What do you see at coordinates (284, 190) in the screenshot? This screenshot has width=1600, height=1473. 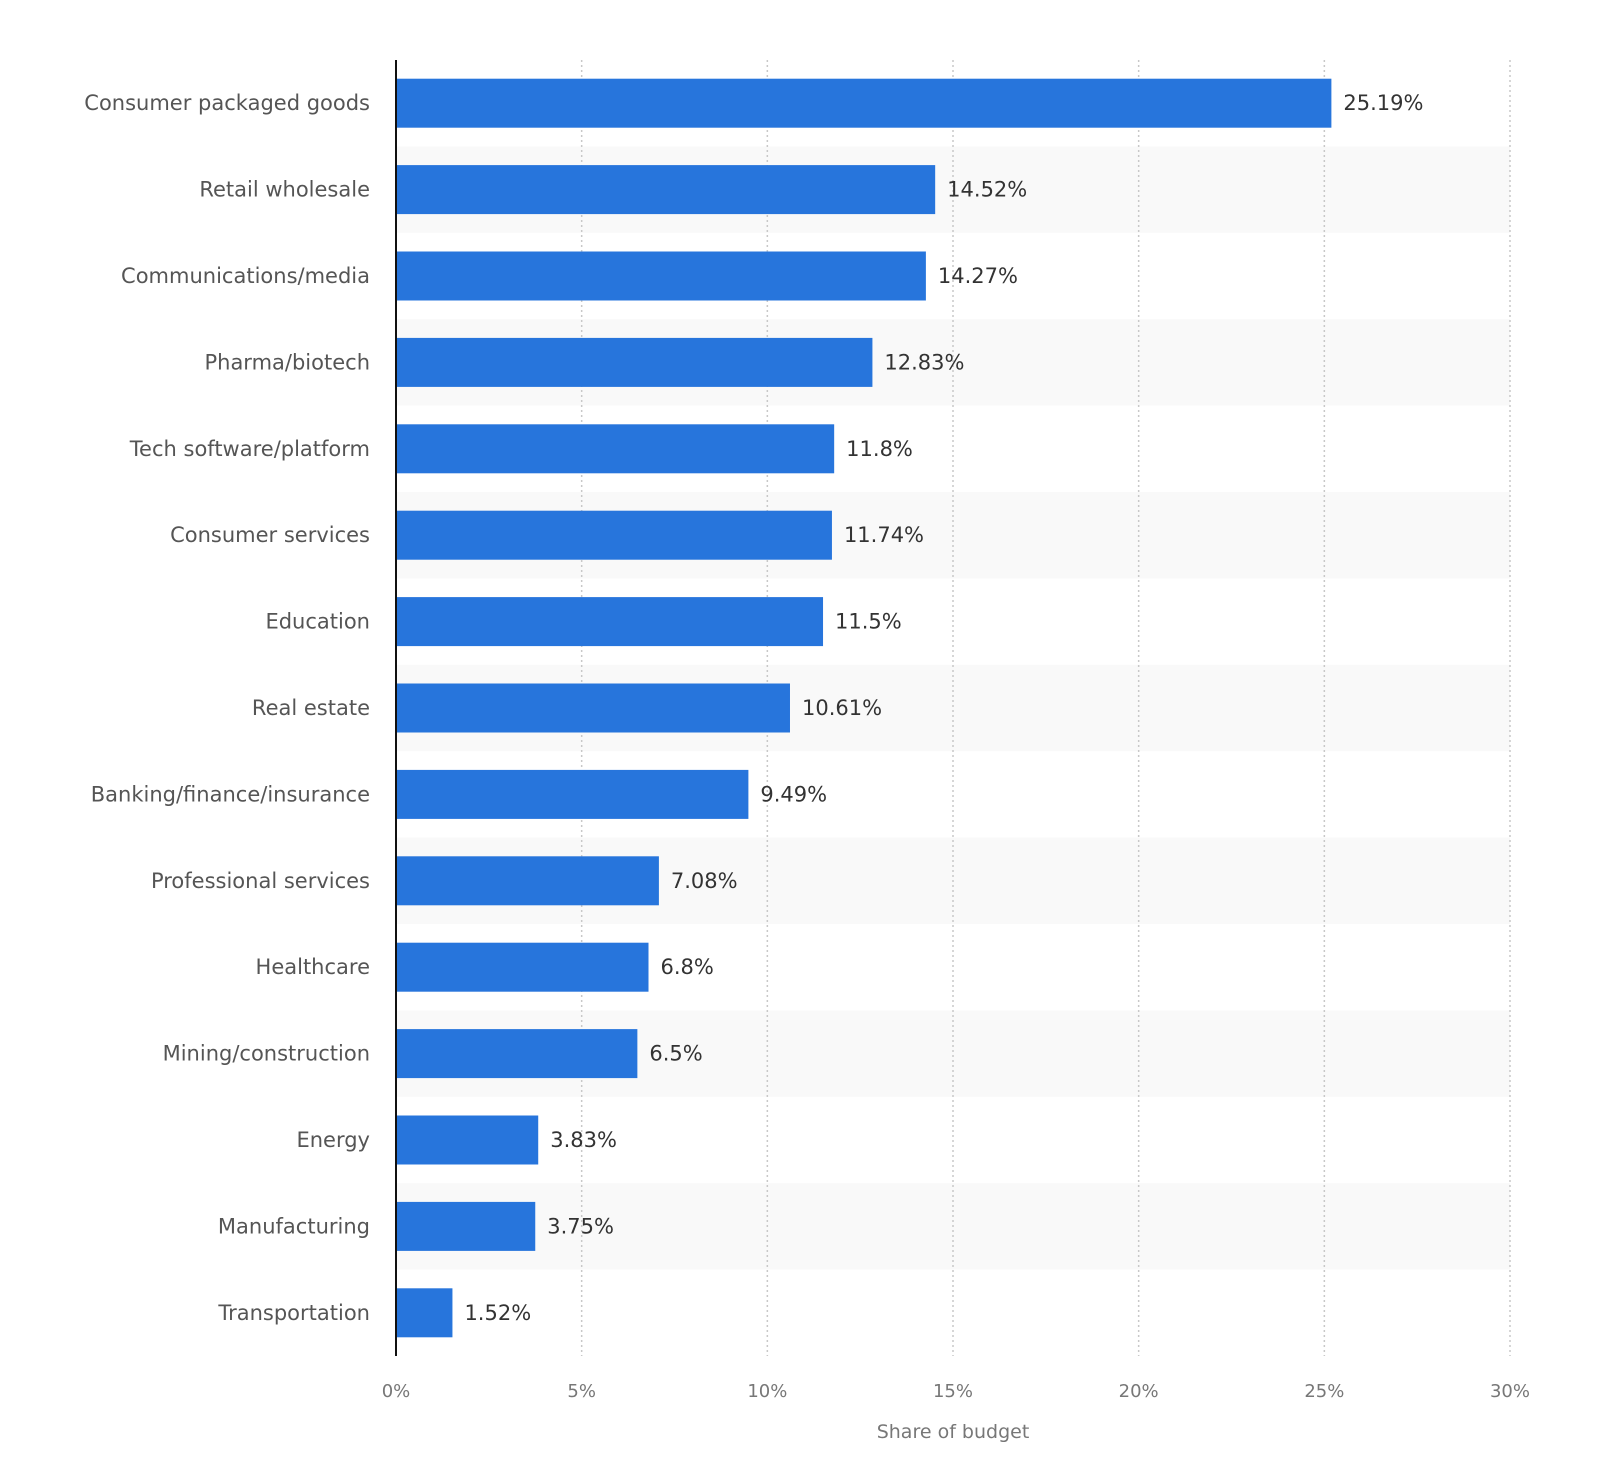 I see `category-label: Retail wholesale` at bounding box center [284, 190].